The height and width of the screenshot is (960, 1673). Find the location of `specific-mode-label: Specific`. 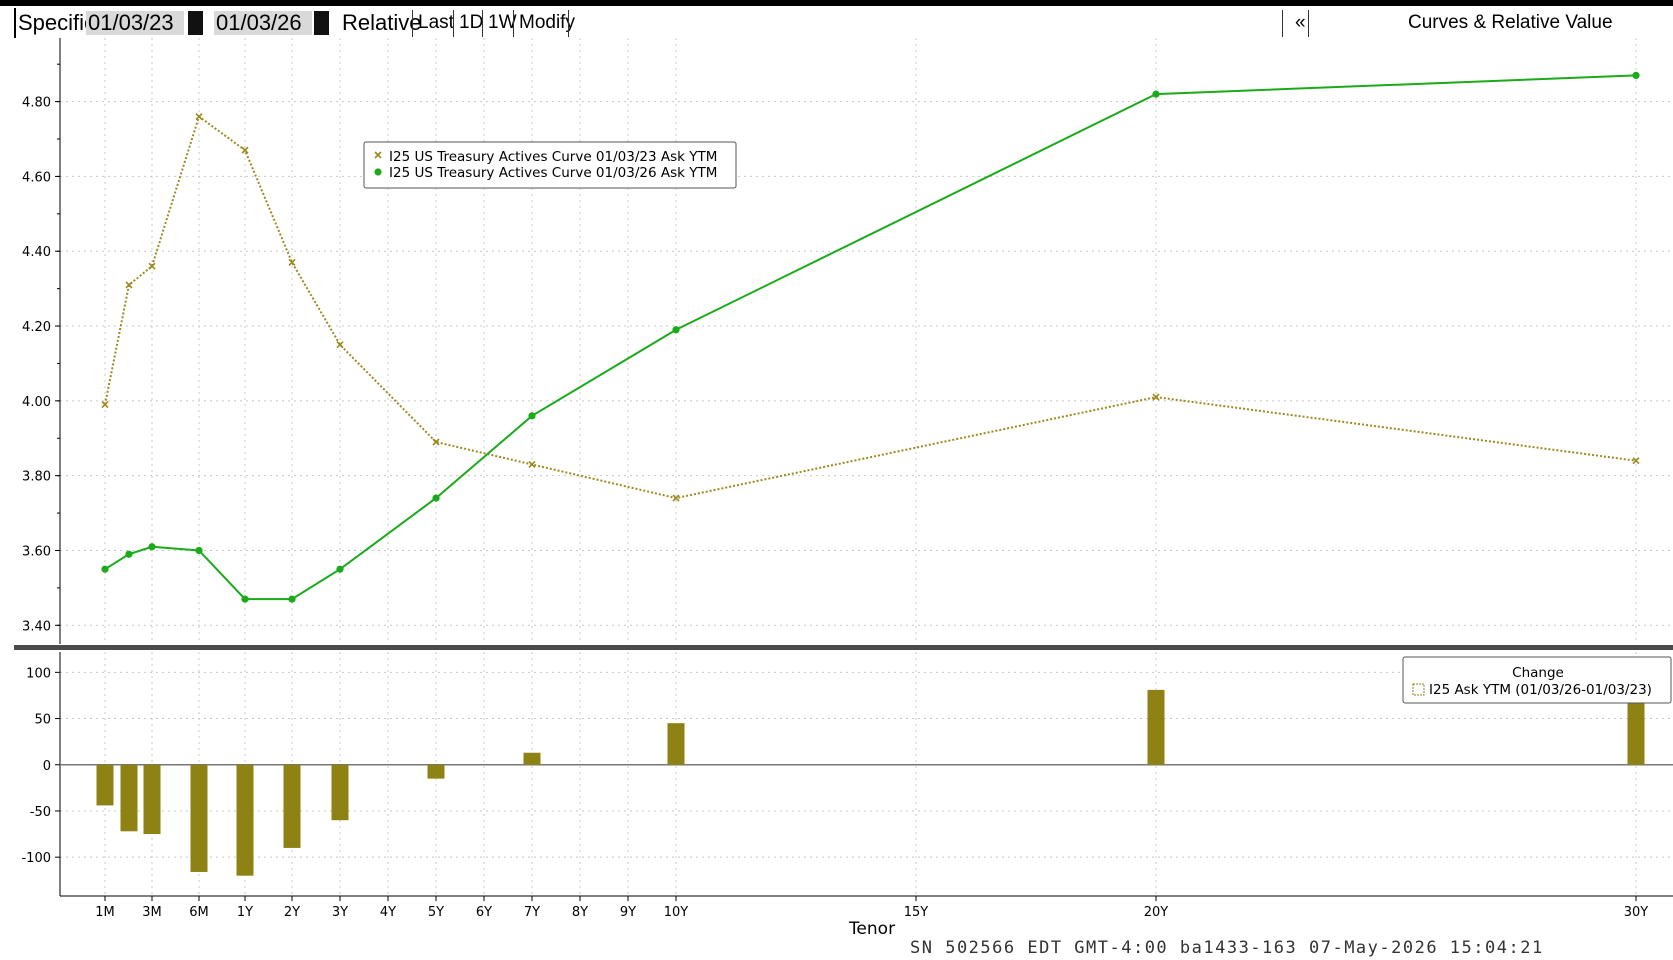

specific-mode-label: Specific is located at coordinates (57, 22).